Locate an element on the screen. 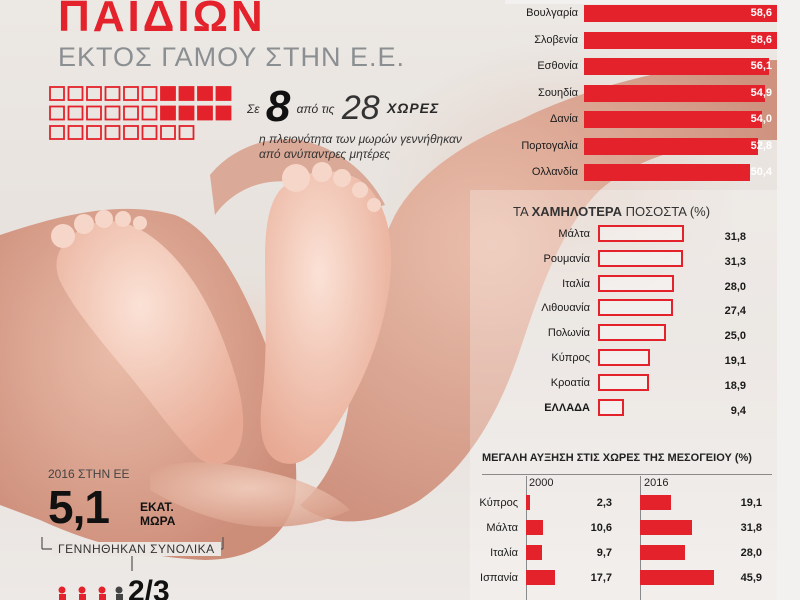  births-unit-line1: ΕΚΑΤ. is located at coordinates (157, 507).